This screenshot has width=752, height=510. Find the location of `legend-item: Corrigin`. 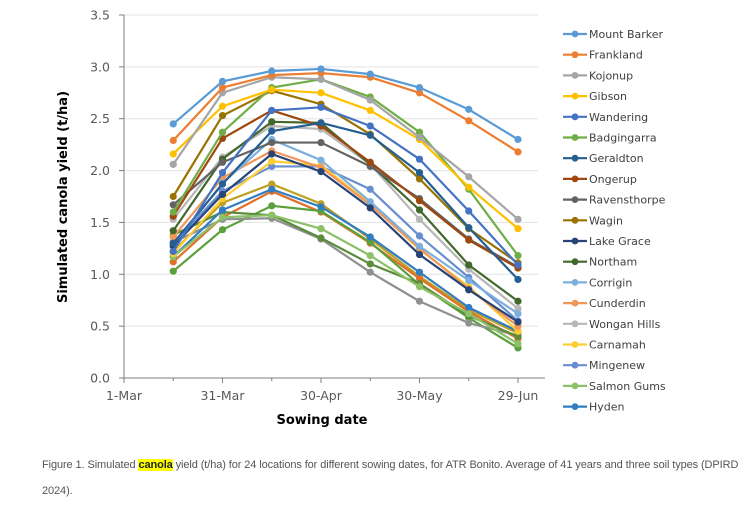

legend-item: Corrigin is located at coordinates (597, 282).